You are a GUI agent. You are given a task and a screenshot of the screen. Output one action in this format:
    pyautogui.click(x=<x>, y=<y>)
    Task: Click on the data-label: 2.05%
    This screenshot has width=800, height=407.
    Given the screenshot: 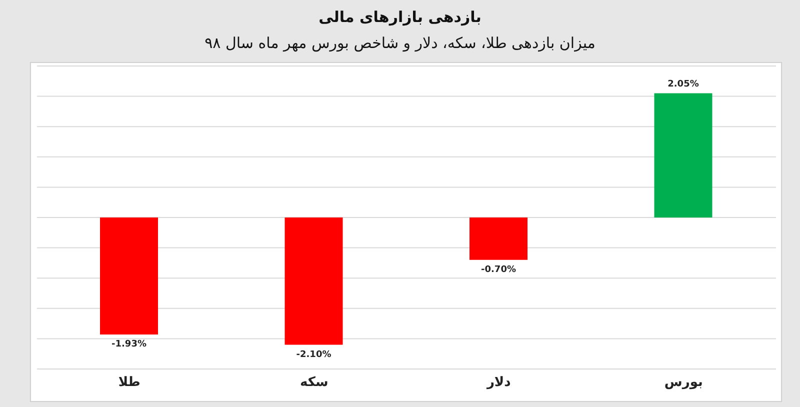 What is the action you would take?
    pyautogui.click(x=683, y=84)
    